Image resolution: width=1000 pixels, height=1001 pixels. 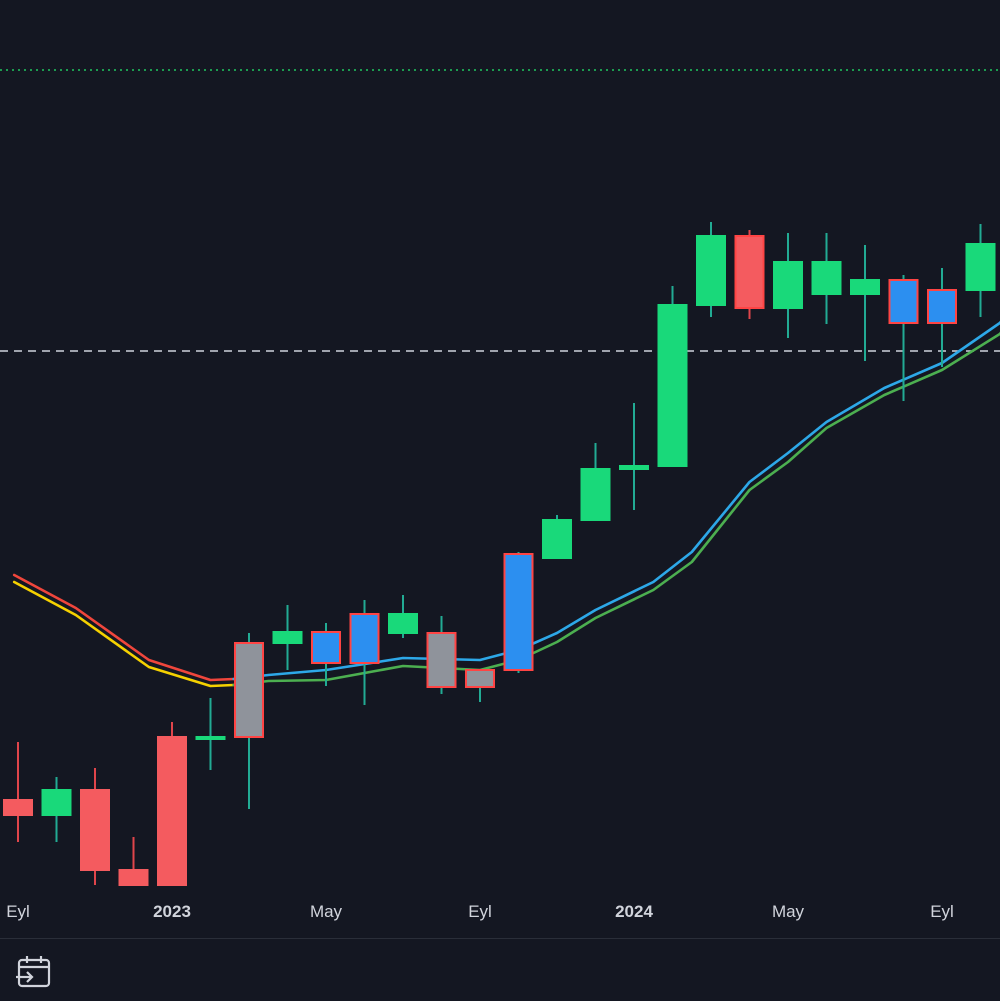 I want to click on calendar-arrow-icon, so click(x=33, y=972).